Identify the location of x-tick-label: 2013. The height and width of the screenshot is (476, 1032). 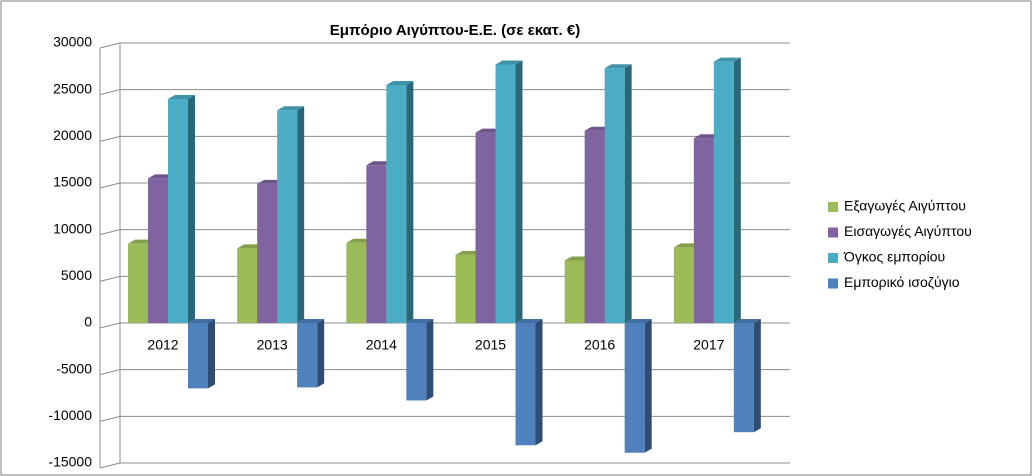
(272, 345).